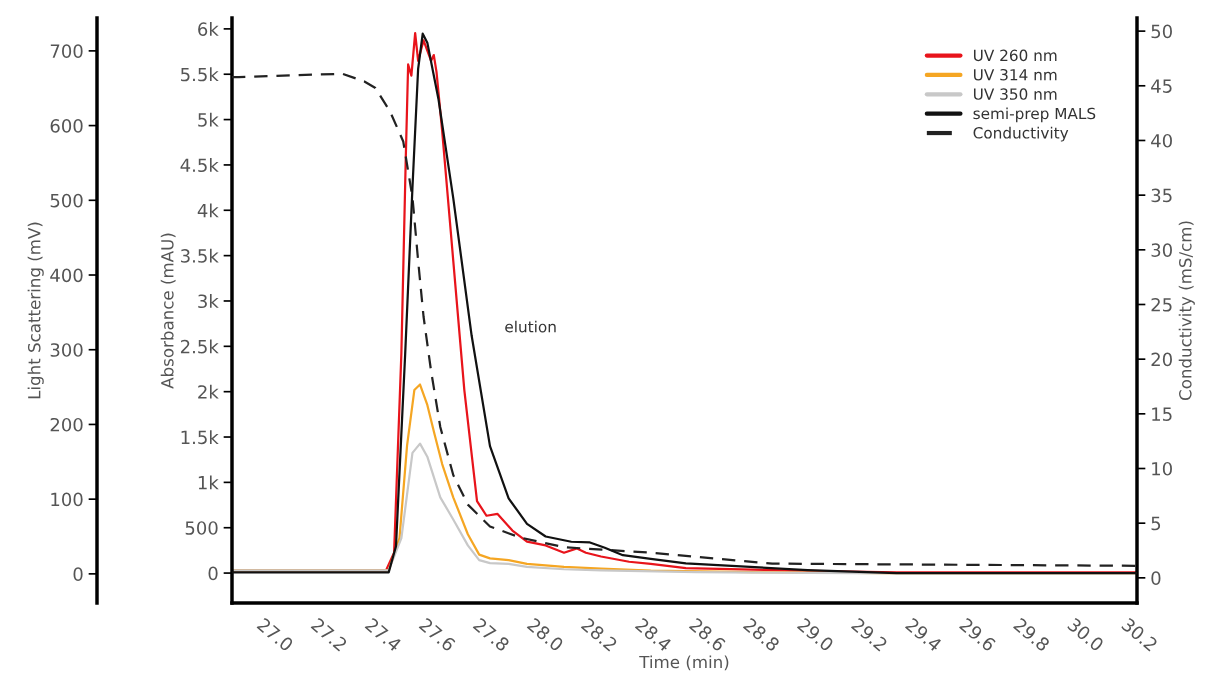  I want to click on y-tick-label: 4.5k, so click(199, 165).